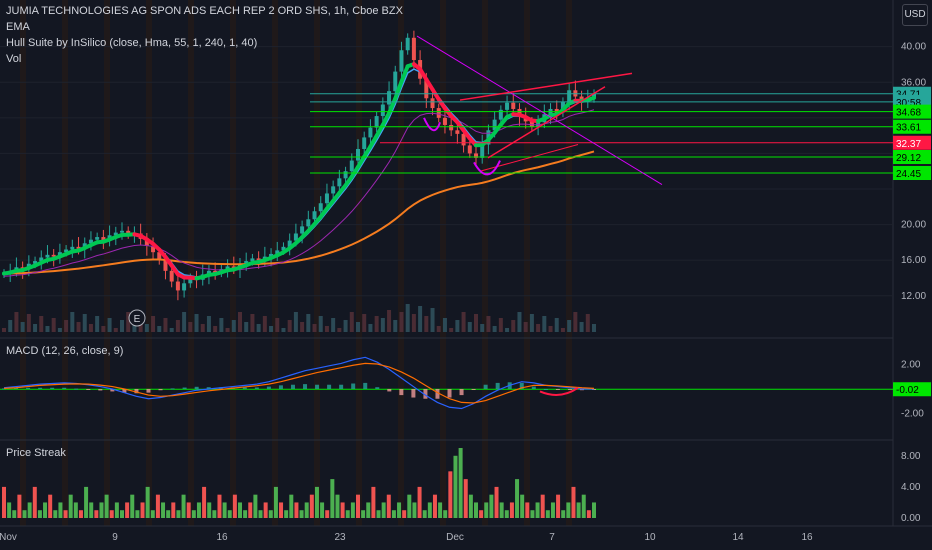  I want to click on trendline-lower, so click(546, 122).